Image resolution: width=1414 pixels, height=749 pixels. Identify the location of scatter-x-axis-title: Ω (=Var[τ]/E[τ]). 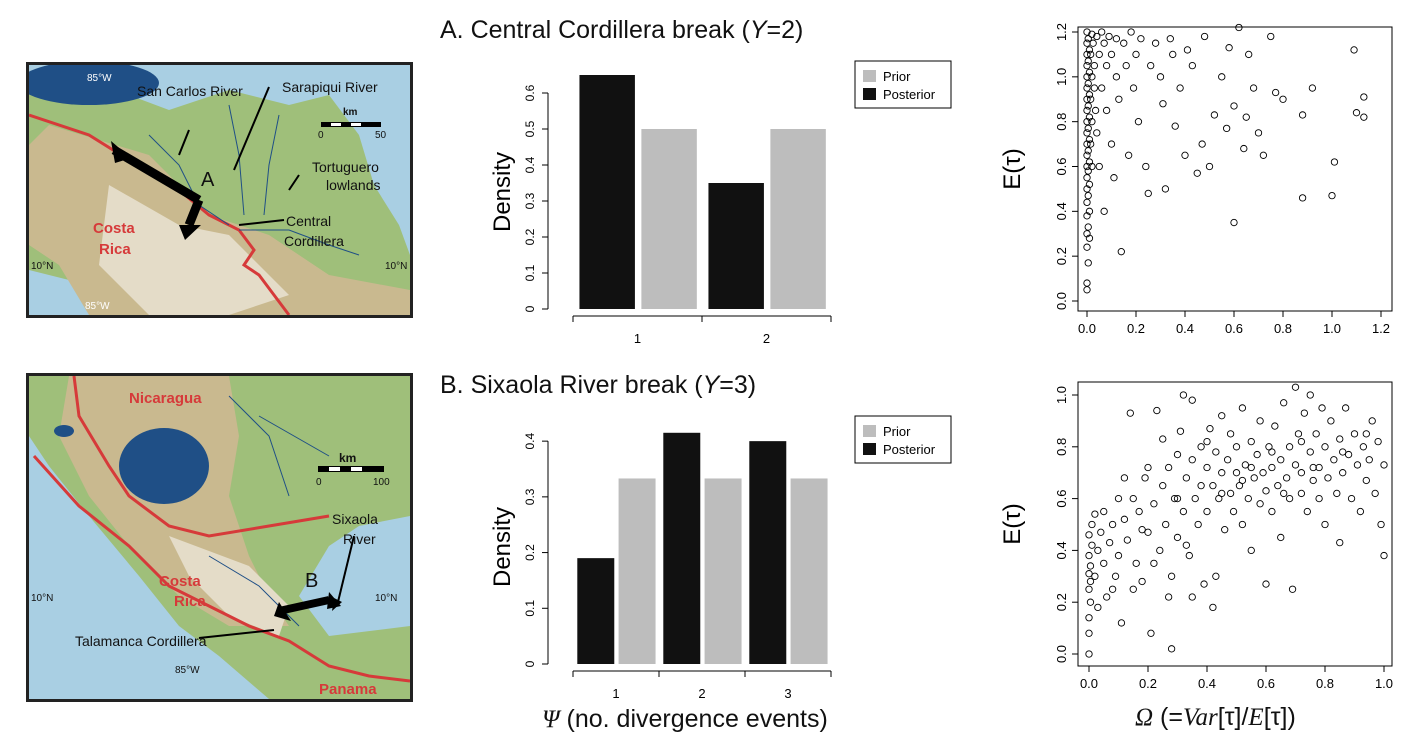
(1215, 717).